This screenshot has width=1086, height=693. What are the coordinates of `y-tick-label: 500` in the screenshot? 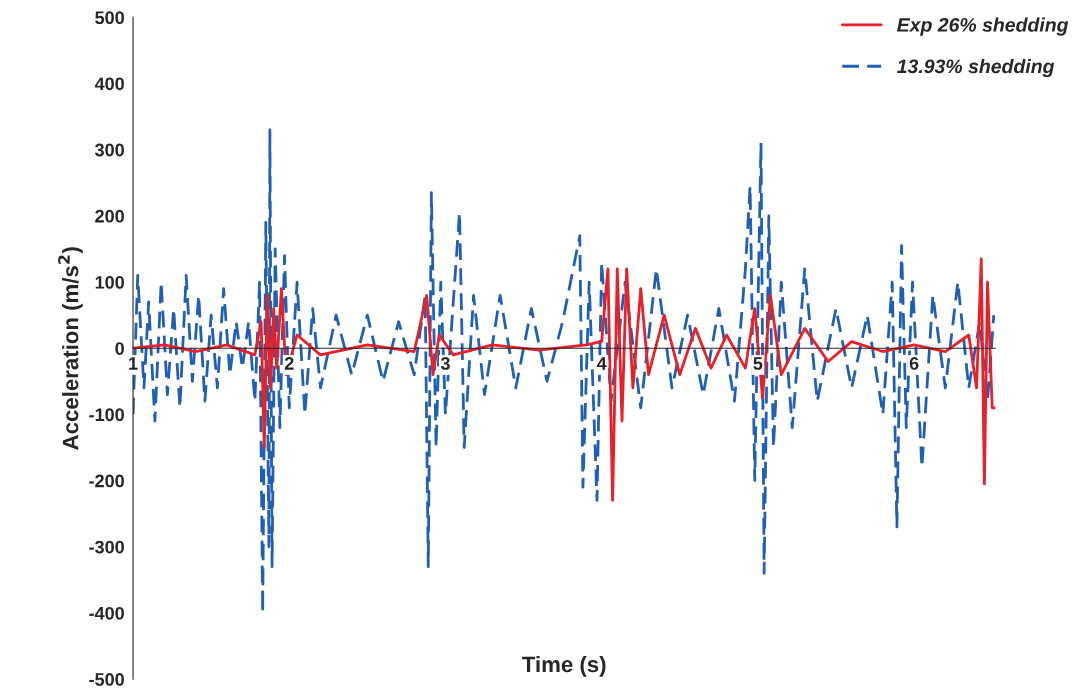 It's located at (109, 18).